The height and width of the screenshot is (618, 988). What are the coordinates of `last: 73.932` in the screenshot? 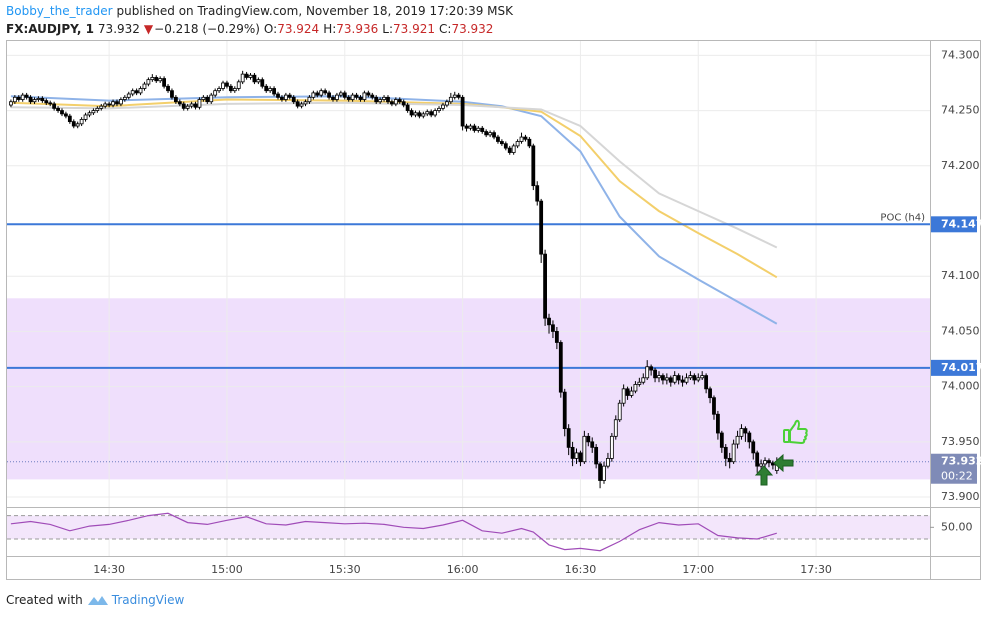 It's located at (118, 29).